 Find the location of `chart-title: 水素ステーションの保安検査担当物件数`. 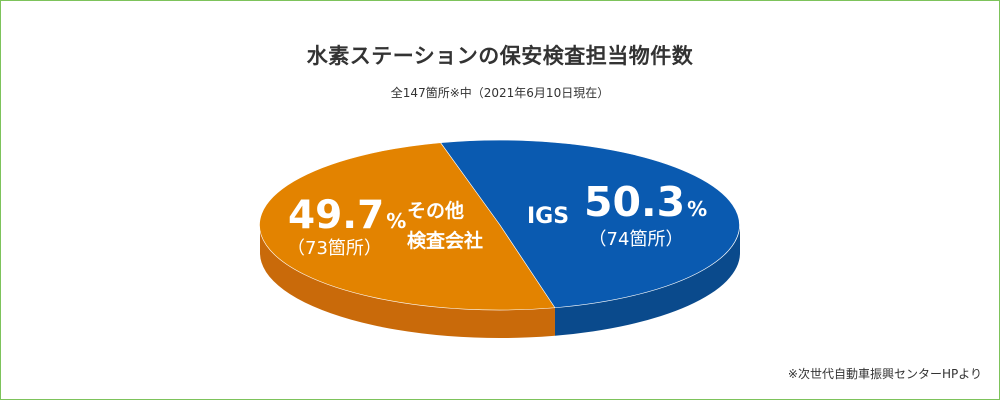

chart-title: 水素ステーションの保安検査担当物件数 is located at coordinates (500, 56).